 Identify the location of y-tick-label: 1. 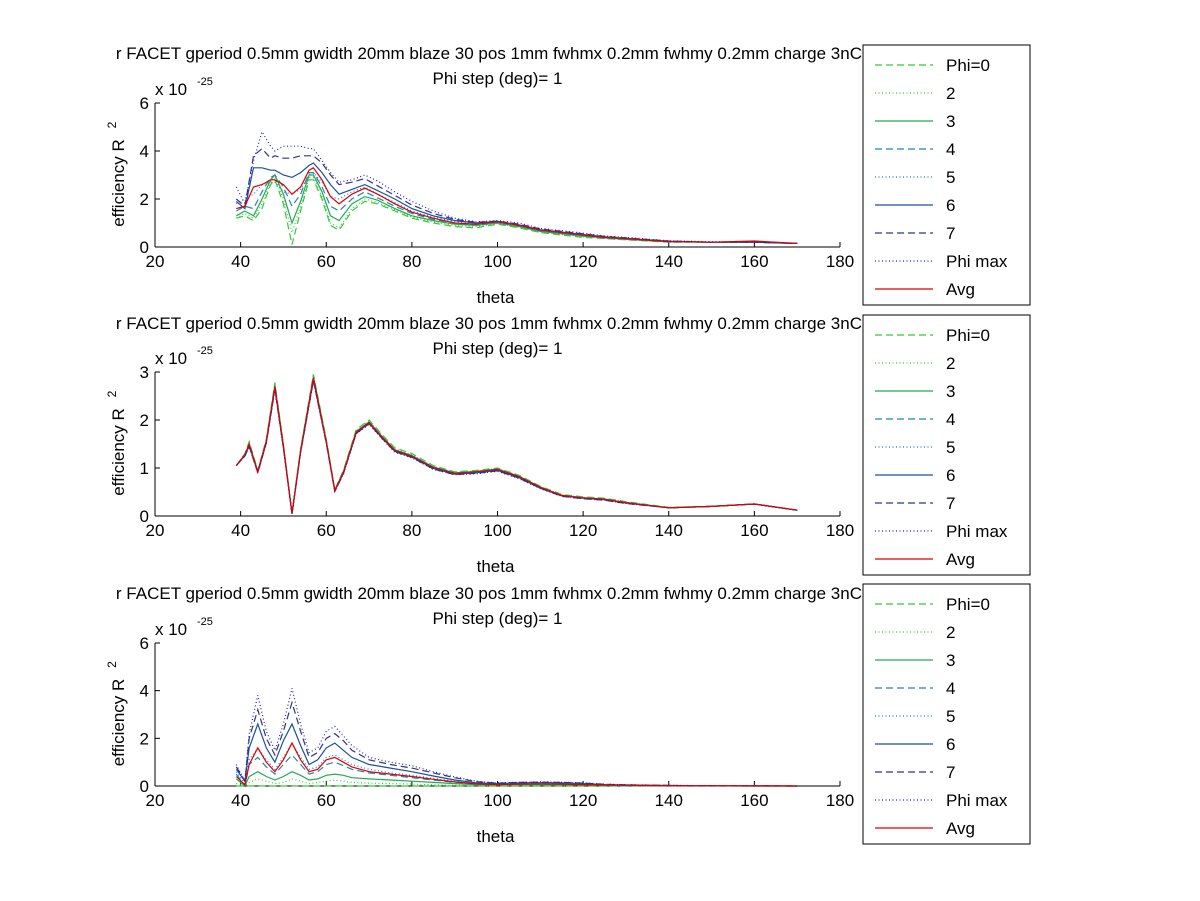
(144, 468).